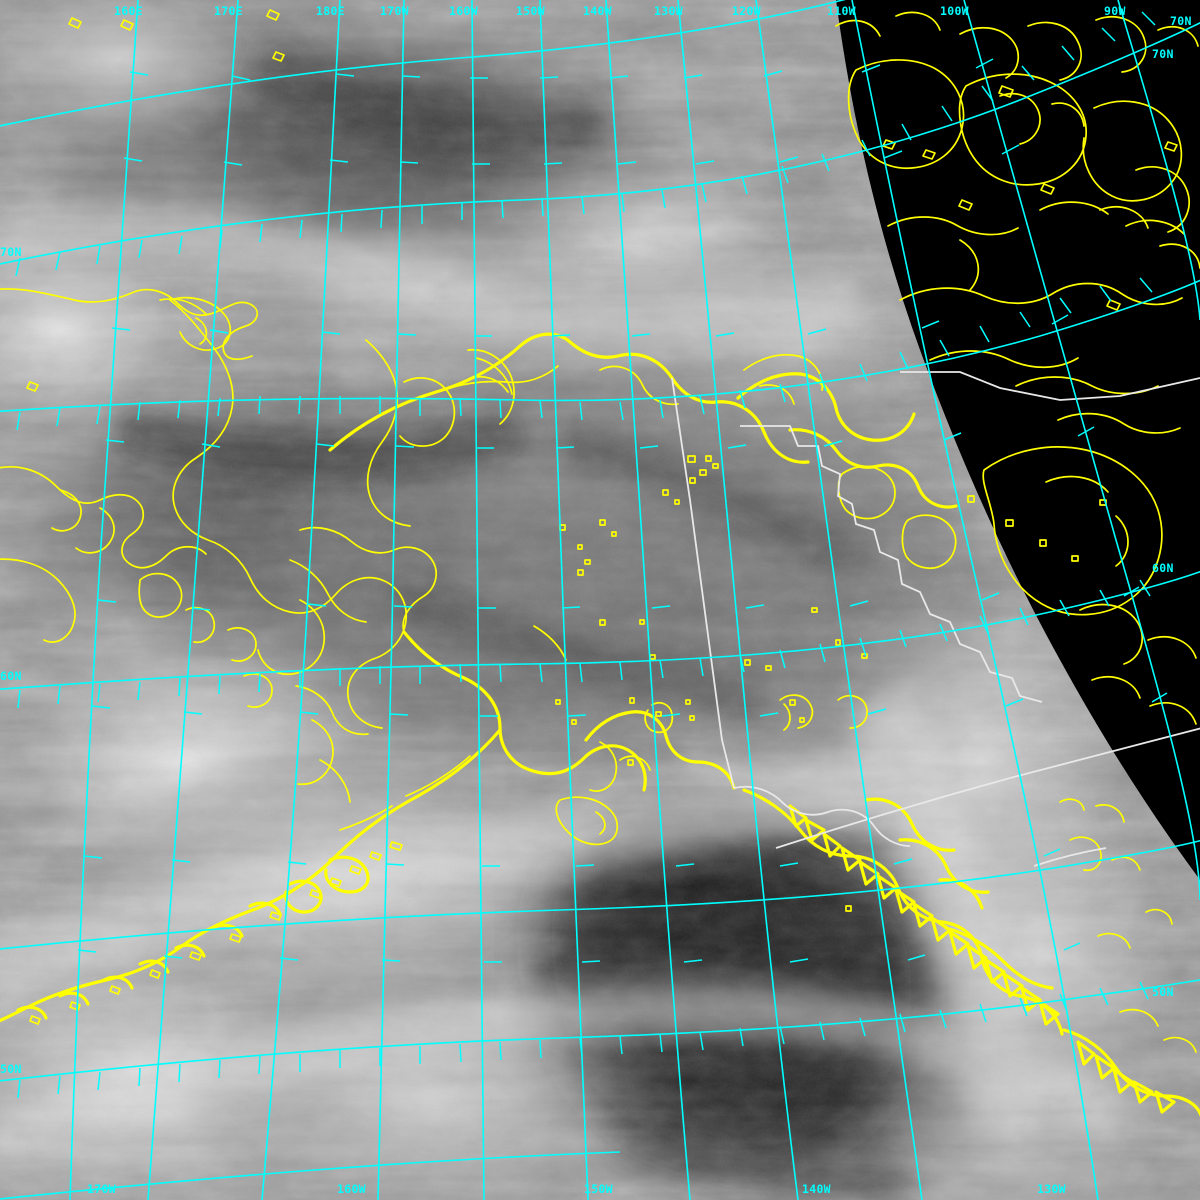 Image resolution: width=1200 pixels, height=1200 pixels. I want to click on lat-label-right: 50N, so click(1163, 992).